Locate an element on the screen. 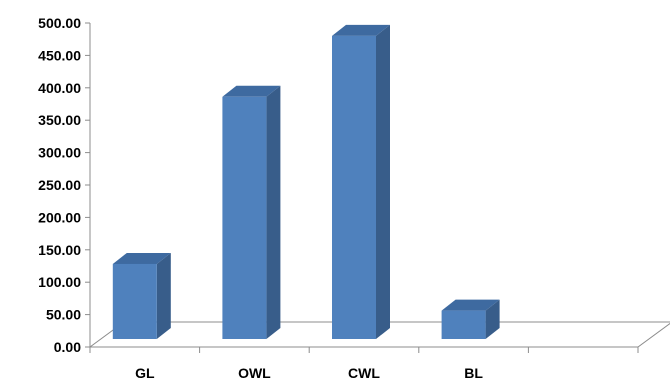  y-tick-label: 300.00 is located at coordinates (59, 153).